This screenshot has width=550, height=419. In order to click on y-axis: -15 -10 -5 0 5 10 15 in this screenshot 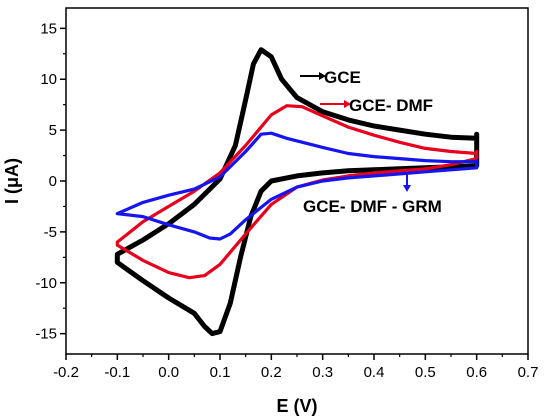, I will do `click(50, 181)`.